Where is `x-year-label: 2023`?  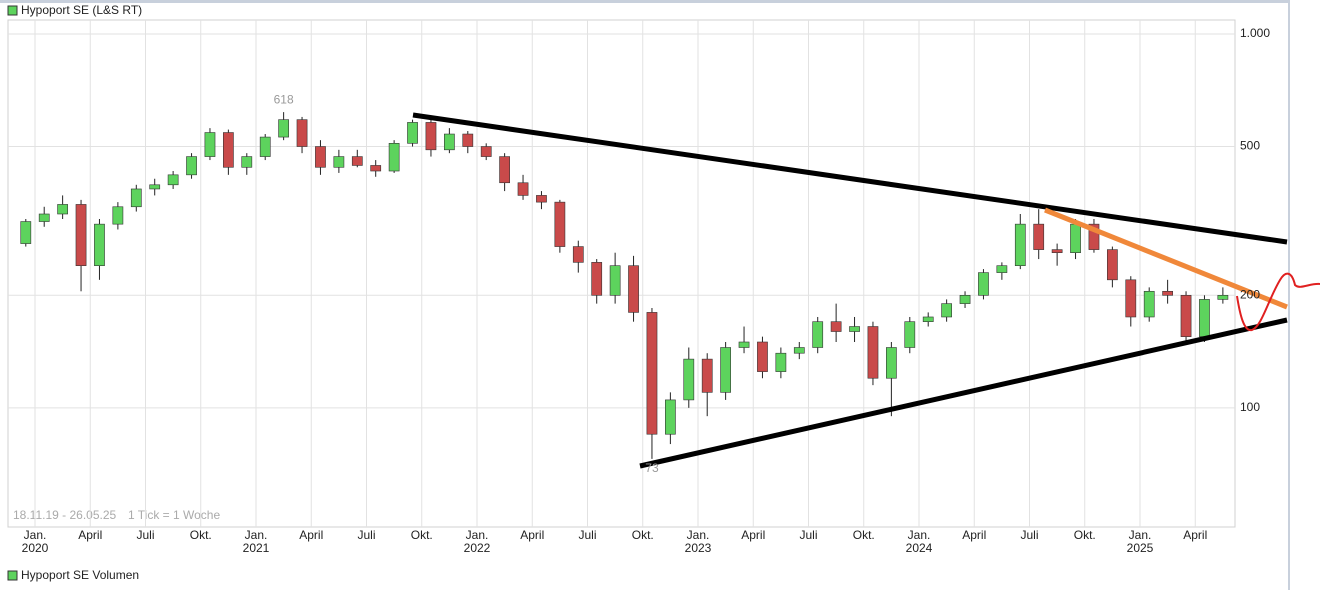 x-year-label: 2023 is located at coordinates (698, 548).